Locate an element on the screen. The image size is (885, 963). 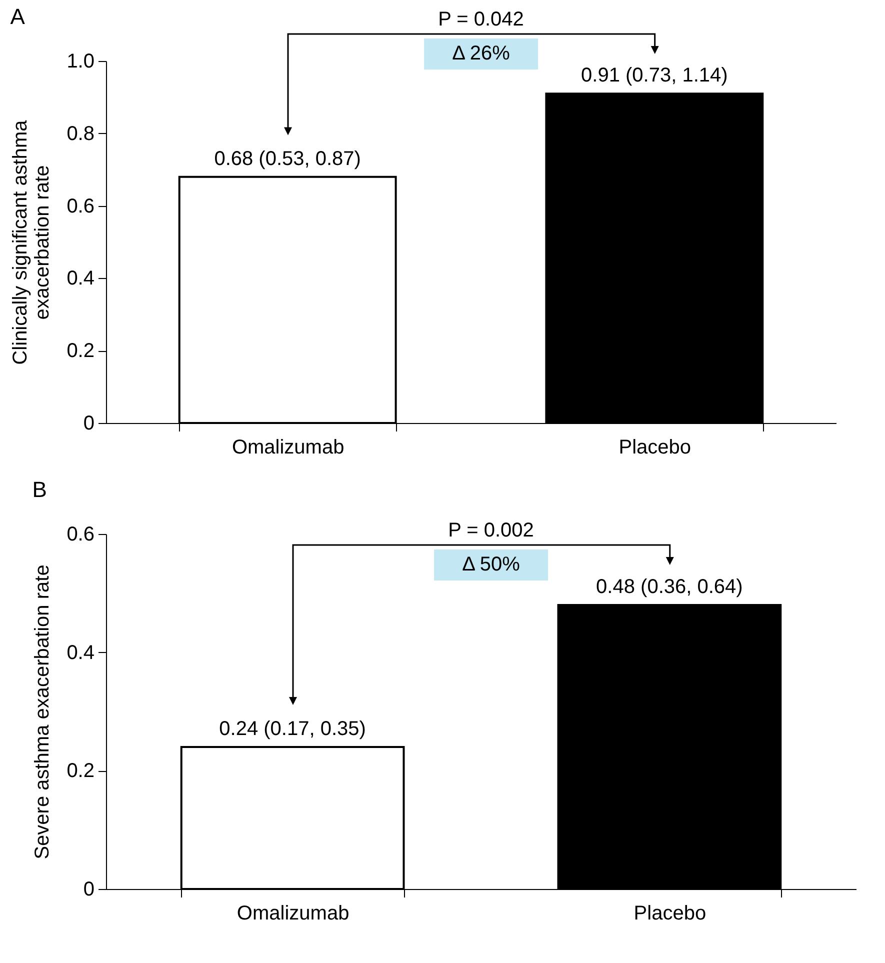
y-axis-title: Clinically significant asthma exacerbation rate is located at coordinates (32, 242).